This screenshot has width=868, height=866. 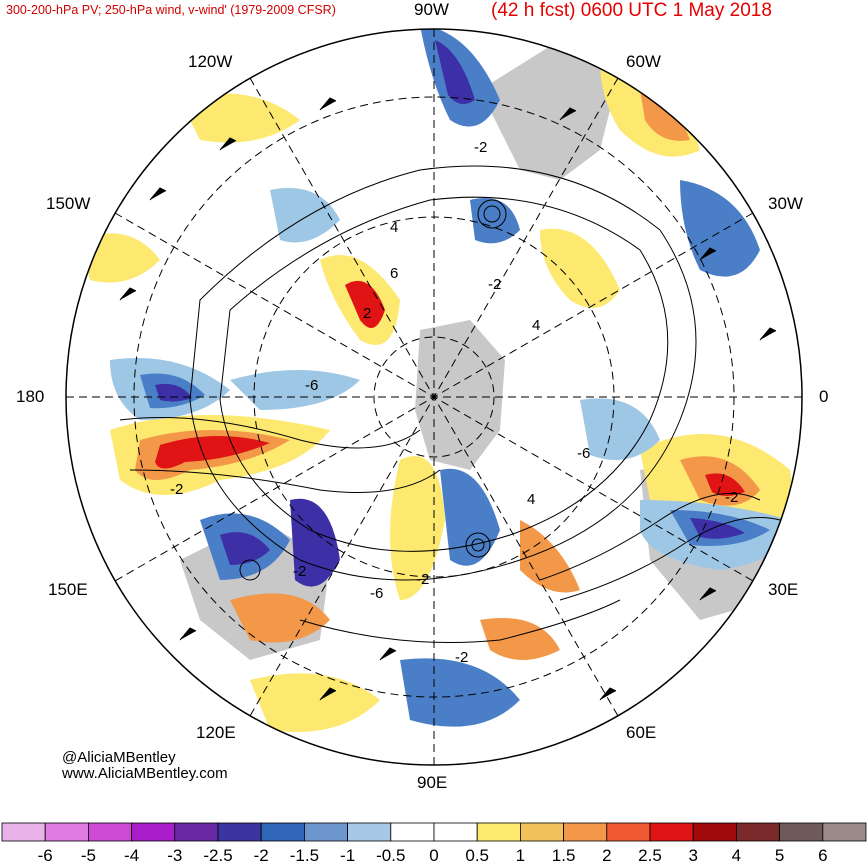 I want to click on contour-label: 6, so click(x=394, y=273).